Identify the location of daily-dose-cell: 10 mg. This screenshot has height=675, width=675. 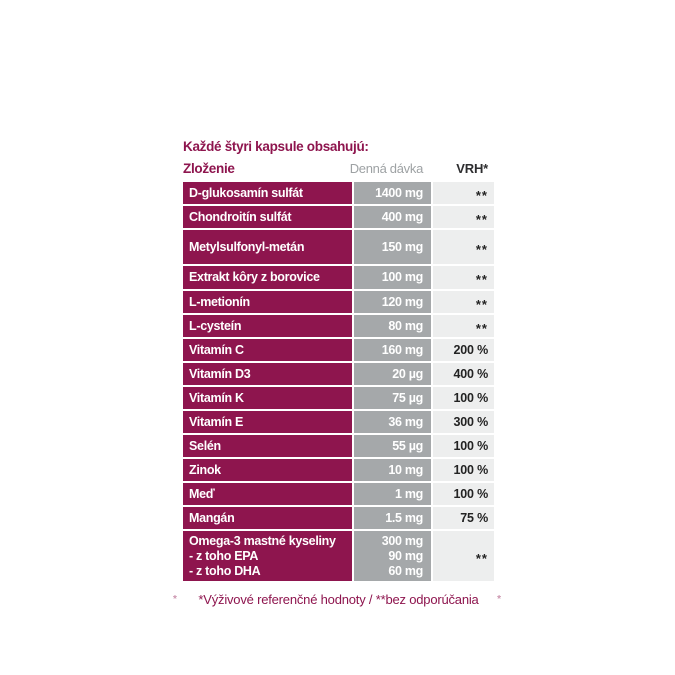
(392, 470).